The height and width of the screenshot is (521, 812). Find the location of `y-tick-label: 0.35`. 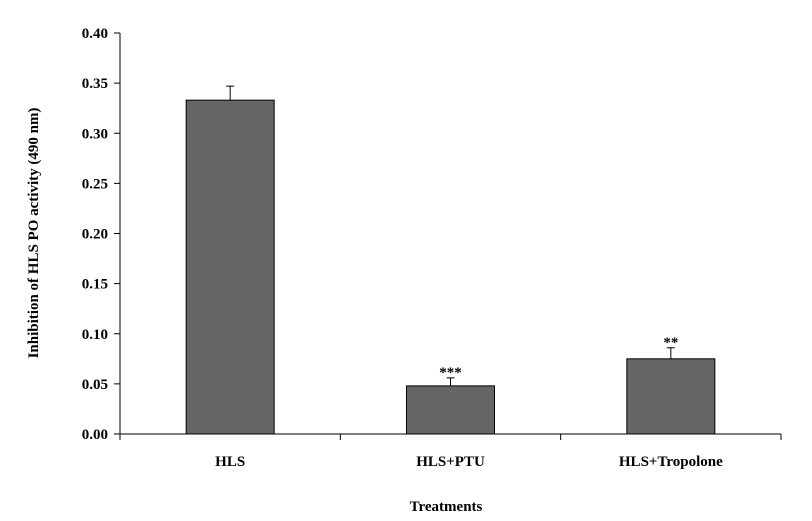

y-tick-label: 0.35 is located at coordinates (95, 84).